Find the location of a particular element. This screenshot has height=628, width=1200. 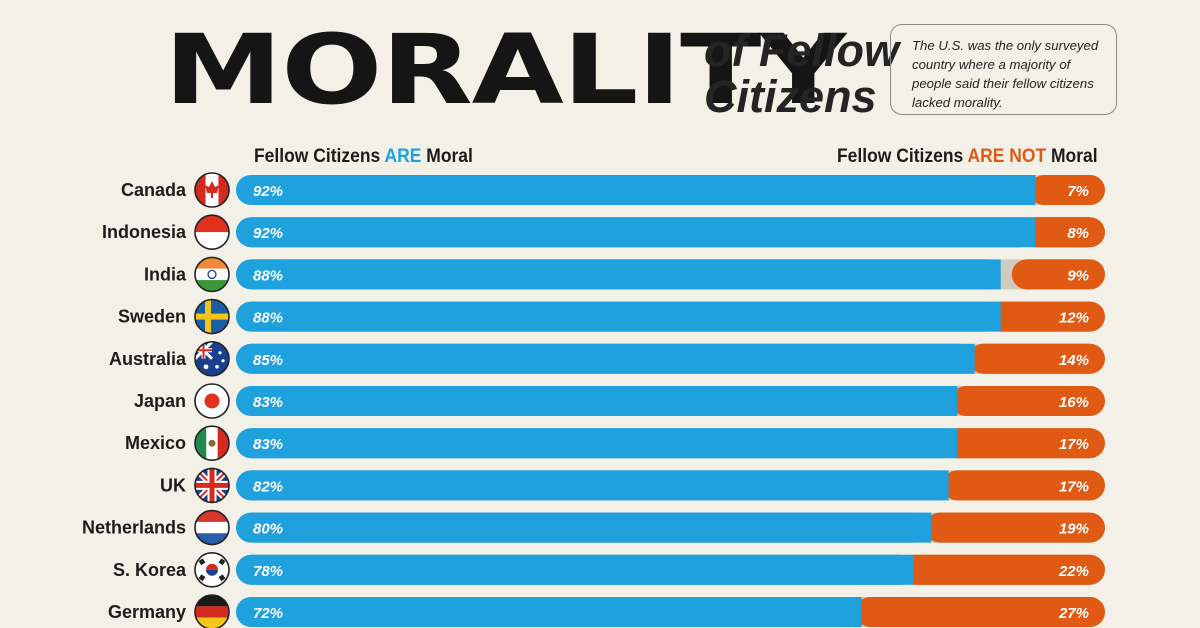

not-moral-value-label: 16% is located at coordinates (1074, 402).